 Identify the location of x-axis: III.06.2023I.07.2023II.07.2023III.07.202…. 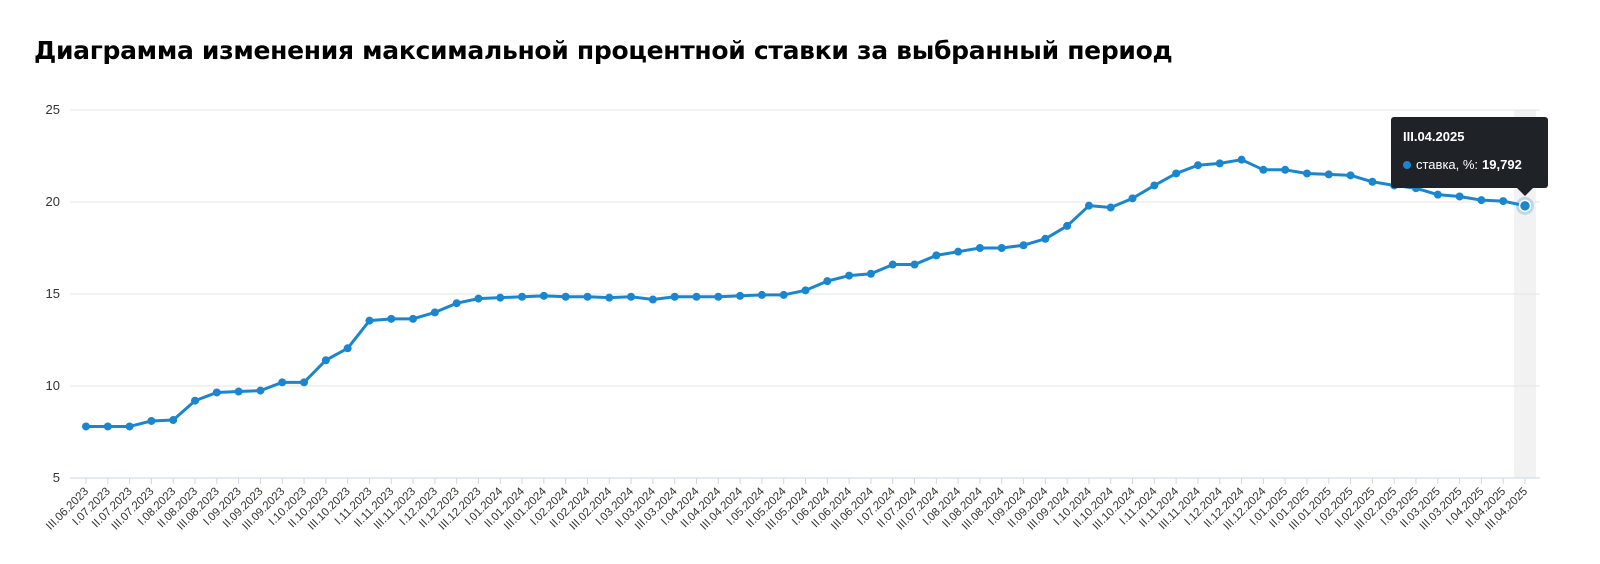
(792, 505).